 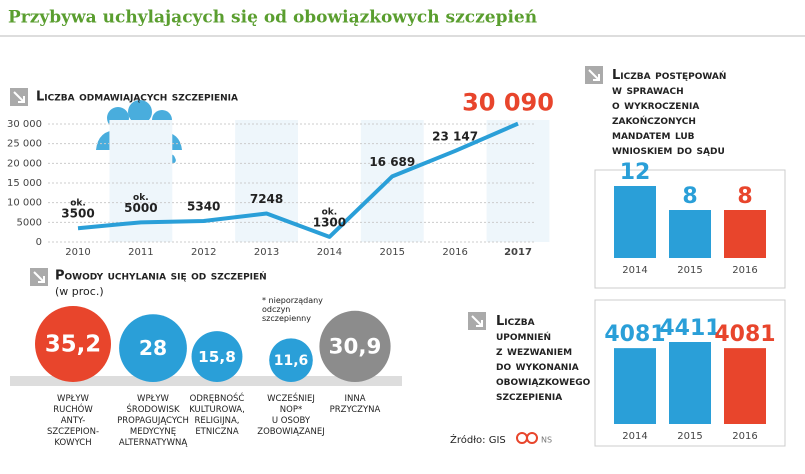 I want to click on data-label: 5000, so click(x=140, y=208).